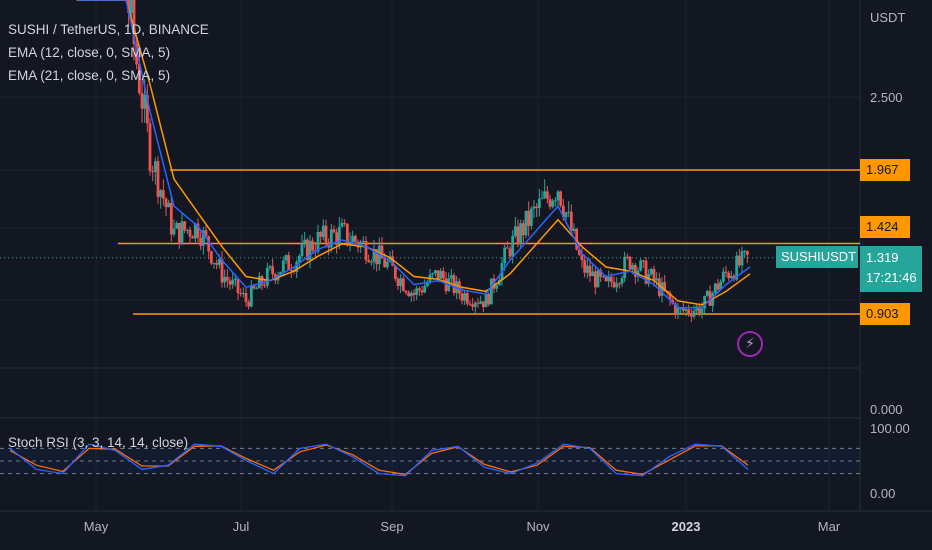  I want to click on time-tick-label: Jul, so click(241, 526).